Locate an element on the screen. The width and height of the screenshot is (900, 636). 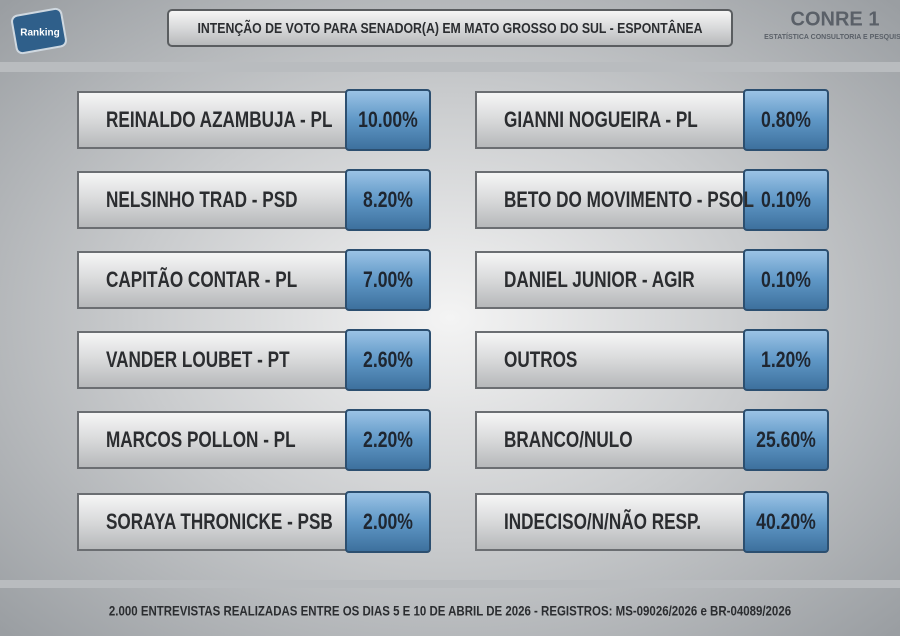
candidate-name: OUTROS is located at coordinates (540, 360).